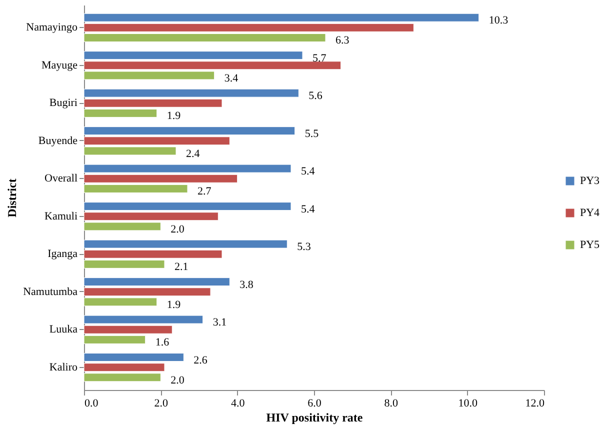  What do you see at coordinates (63, 367) in the screenshot?
I see `y-tick-label: Kaliro` at bounding box center [63, 367].